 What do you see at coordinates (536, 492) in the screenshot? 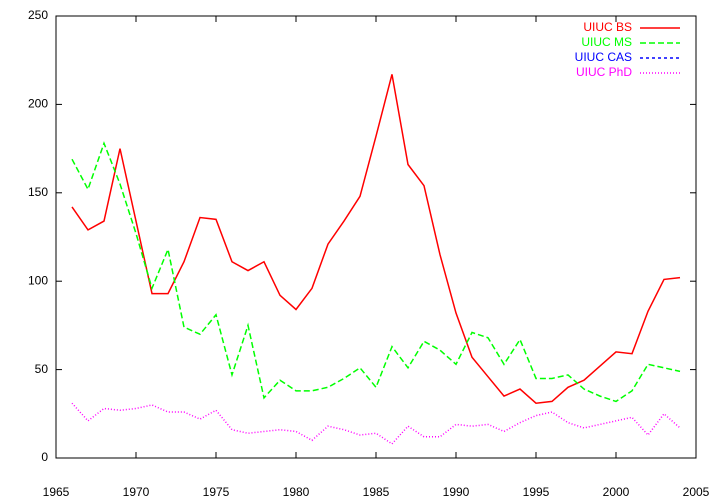
I see `x-tick-label: 1995` at bounding box center [536, 492].